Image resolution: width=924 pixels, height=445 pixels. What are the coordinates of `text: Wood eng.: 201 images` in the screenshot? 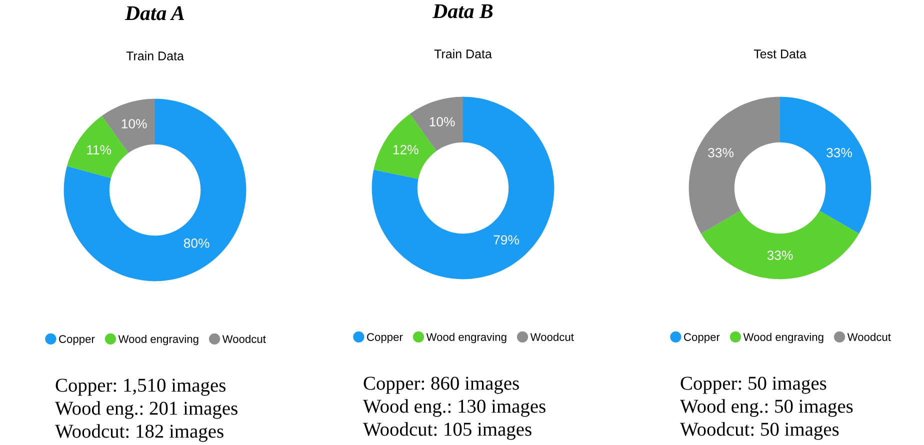 It's located at (146, 410).